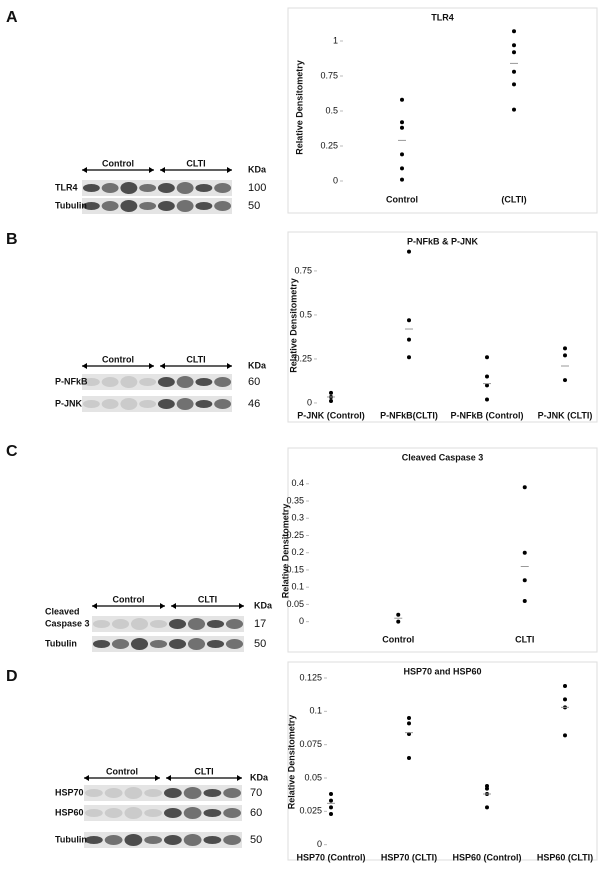  What do you see at coordinates (71, 381) in the screenshot?
I see `row-label: P-NFkB` at bounding box center [71, 381].